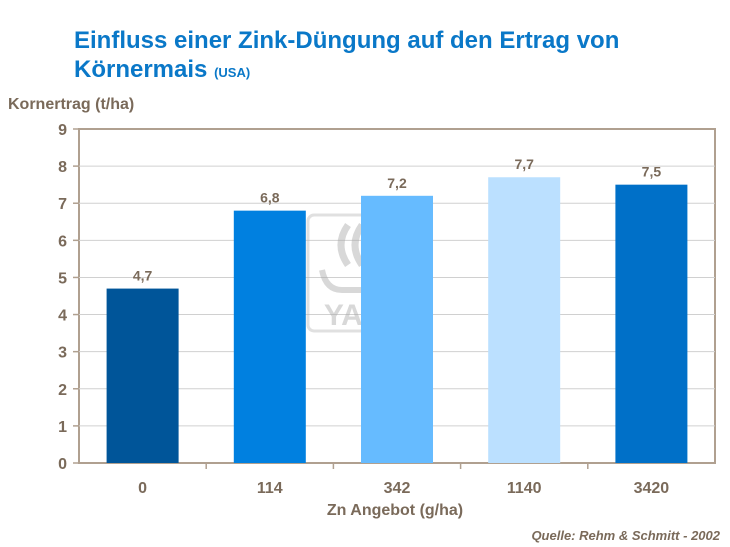 This screenshot has width=730, height=547. What do you see at coordinates (397, 488) in the screenshot?
I see `x-tick-label: 342` at bounding box center [397, 488].